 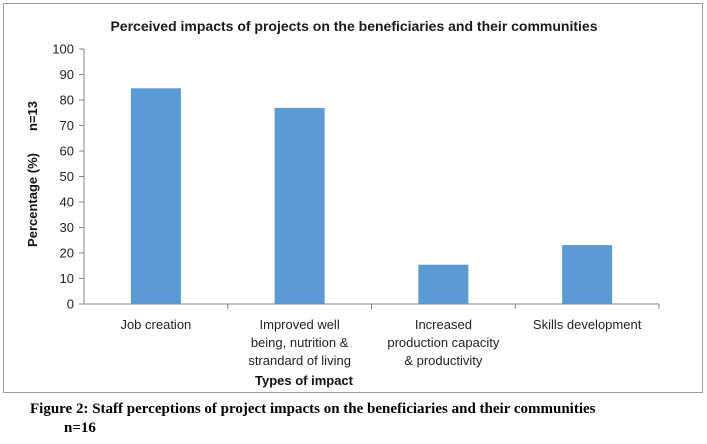 What do you see at coordinates (304, 380) in the screenshot?
I see `x-axis-title: Types of impact` at bounding box center [304, 380].